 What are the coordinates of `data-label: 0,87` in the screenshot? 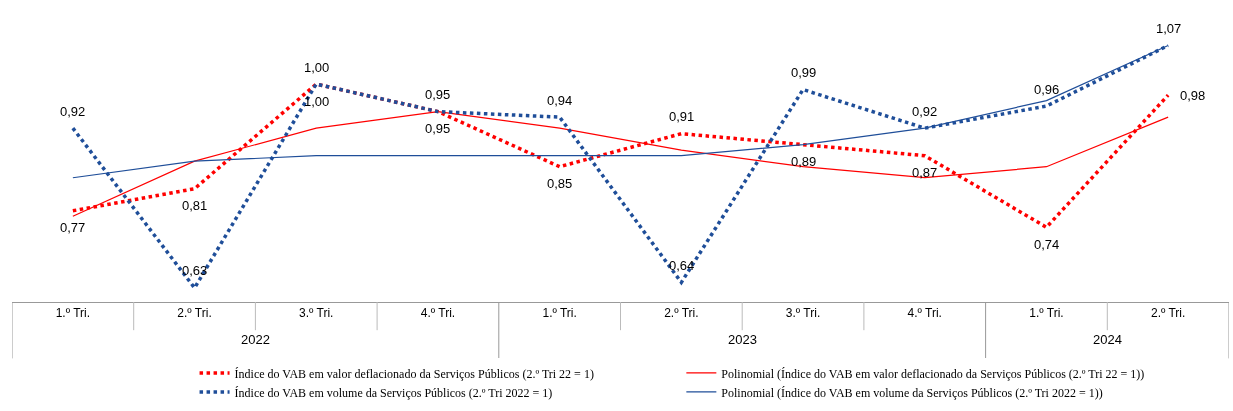 It's located at (925, 172).